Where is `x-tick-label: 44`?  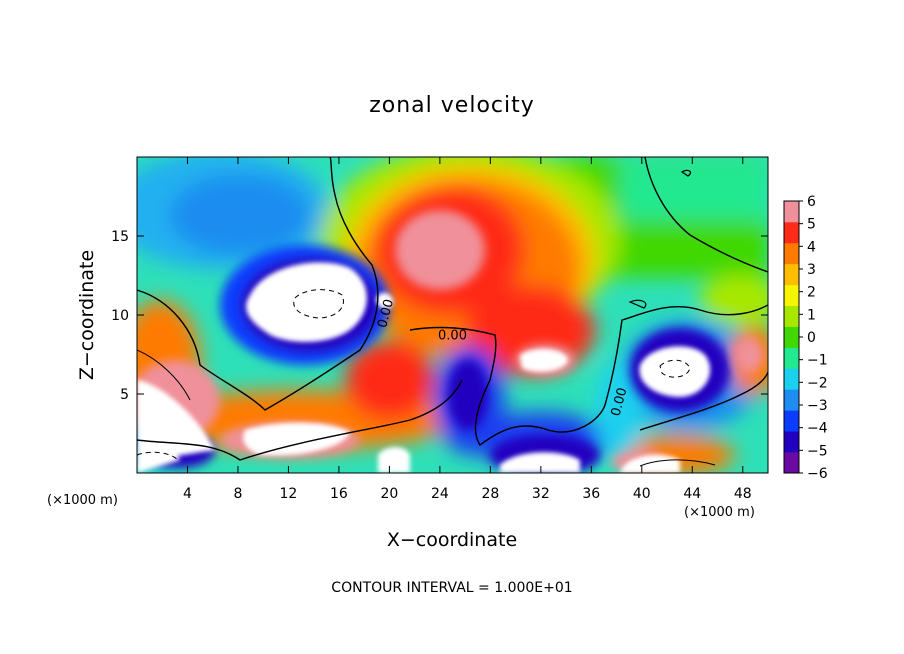
x-tick-label: 44 is located at coordinates (692, 494).